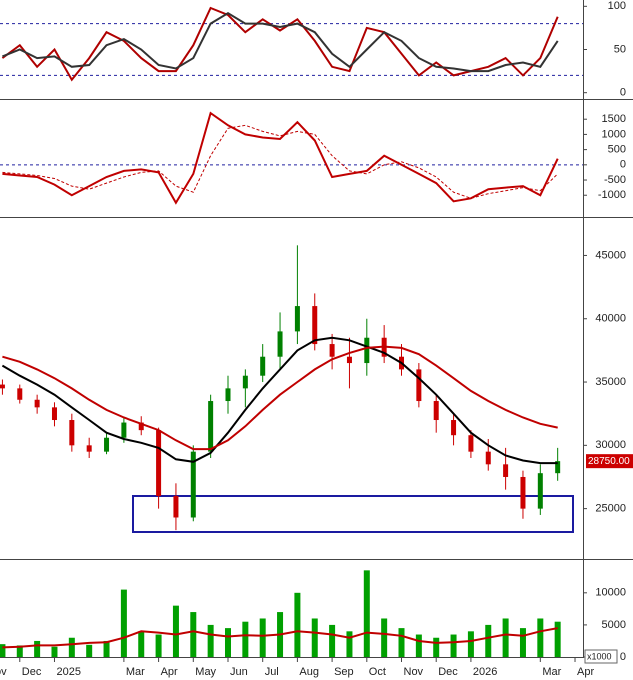 The image size is (633, 680). I want to click on x-tick-label: Jun, so click(239, 672).